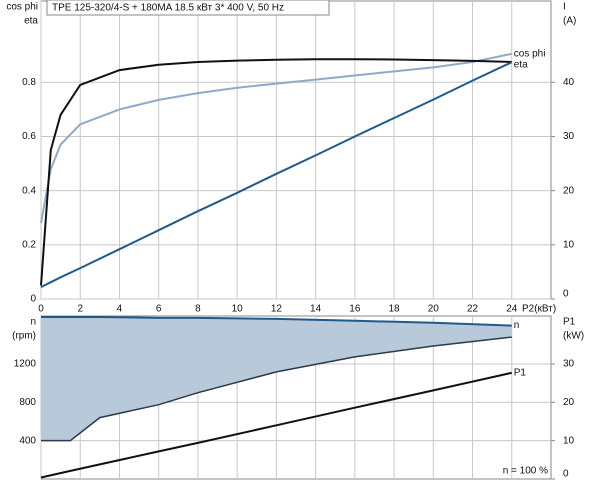 This screenshot has height=480, width=592. I want to click on title-box, so click(188, 8).